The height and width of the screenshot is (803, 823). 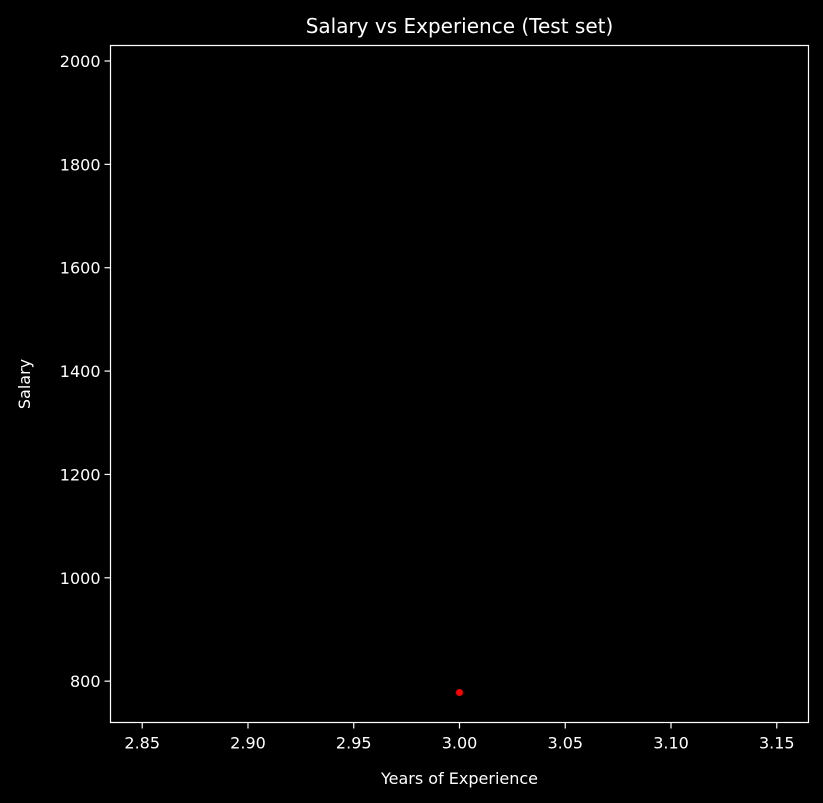 What do you see at coordinates (565, 743) in the screenshot?
I see `x-tick-label: 3.05` at bounding box center [565, 743].